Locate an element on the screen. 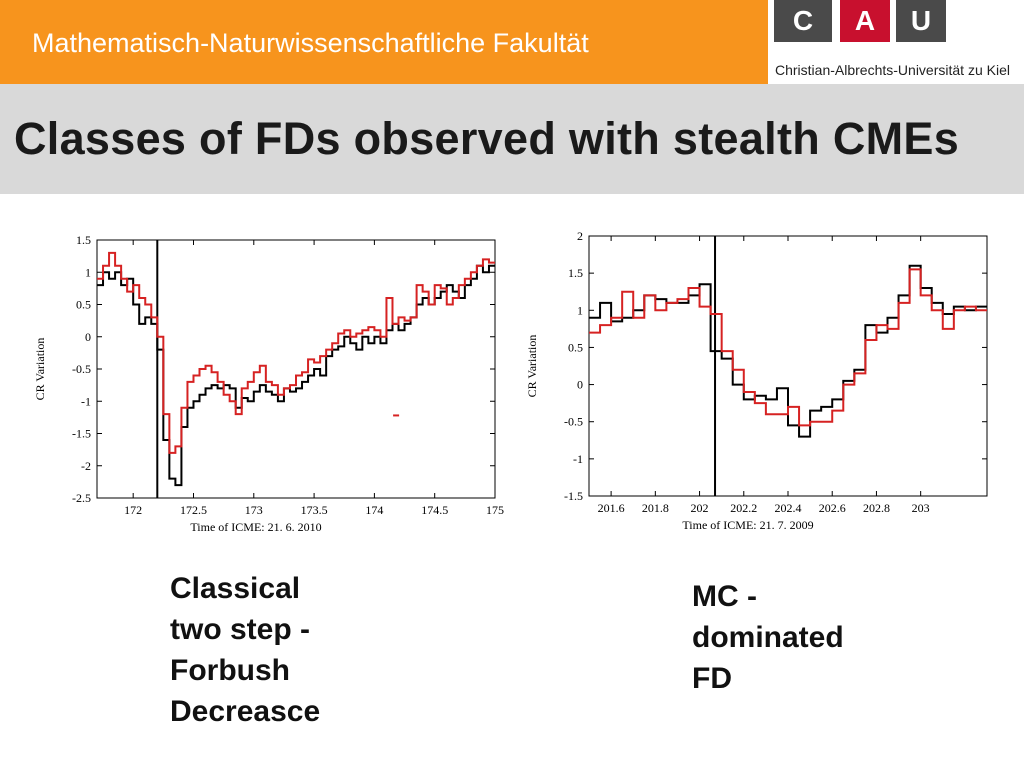  x-tick-label: 172 is located at coordinates (133, 510).